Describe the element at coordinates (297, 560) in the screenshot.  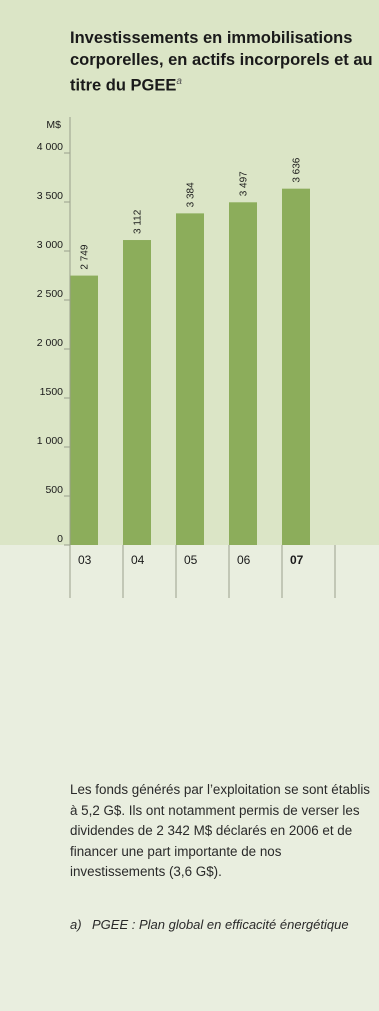
I see `x-tick-label: 07` at that location.